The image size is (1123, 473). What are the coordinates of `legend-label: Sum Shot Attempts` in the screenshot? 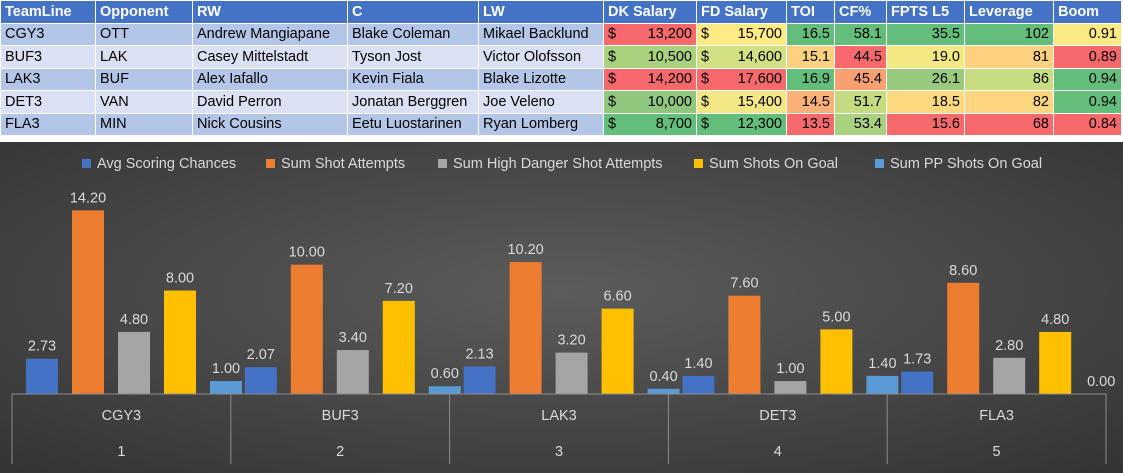 It's located at (343, 164).